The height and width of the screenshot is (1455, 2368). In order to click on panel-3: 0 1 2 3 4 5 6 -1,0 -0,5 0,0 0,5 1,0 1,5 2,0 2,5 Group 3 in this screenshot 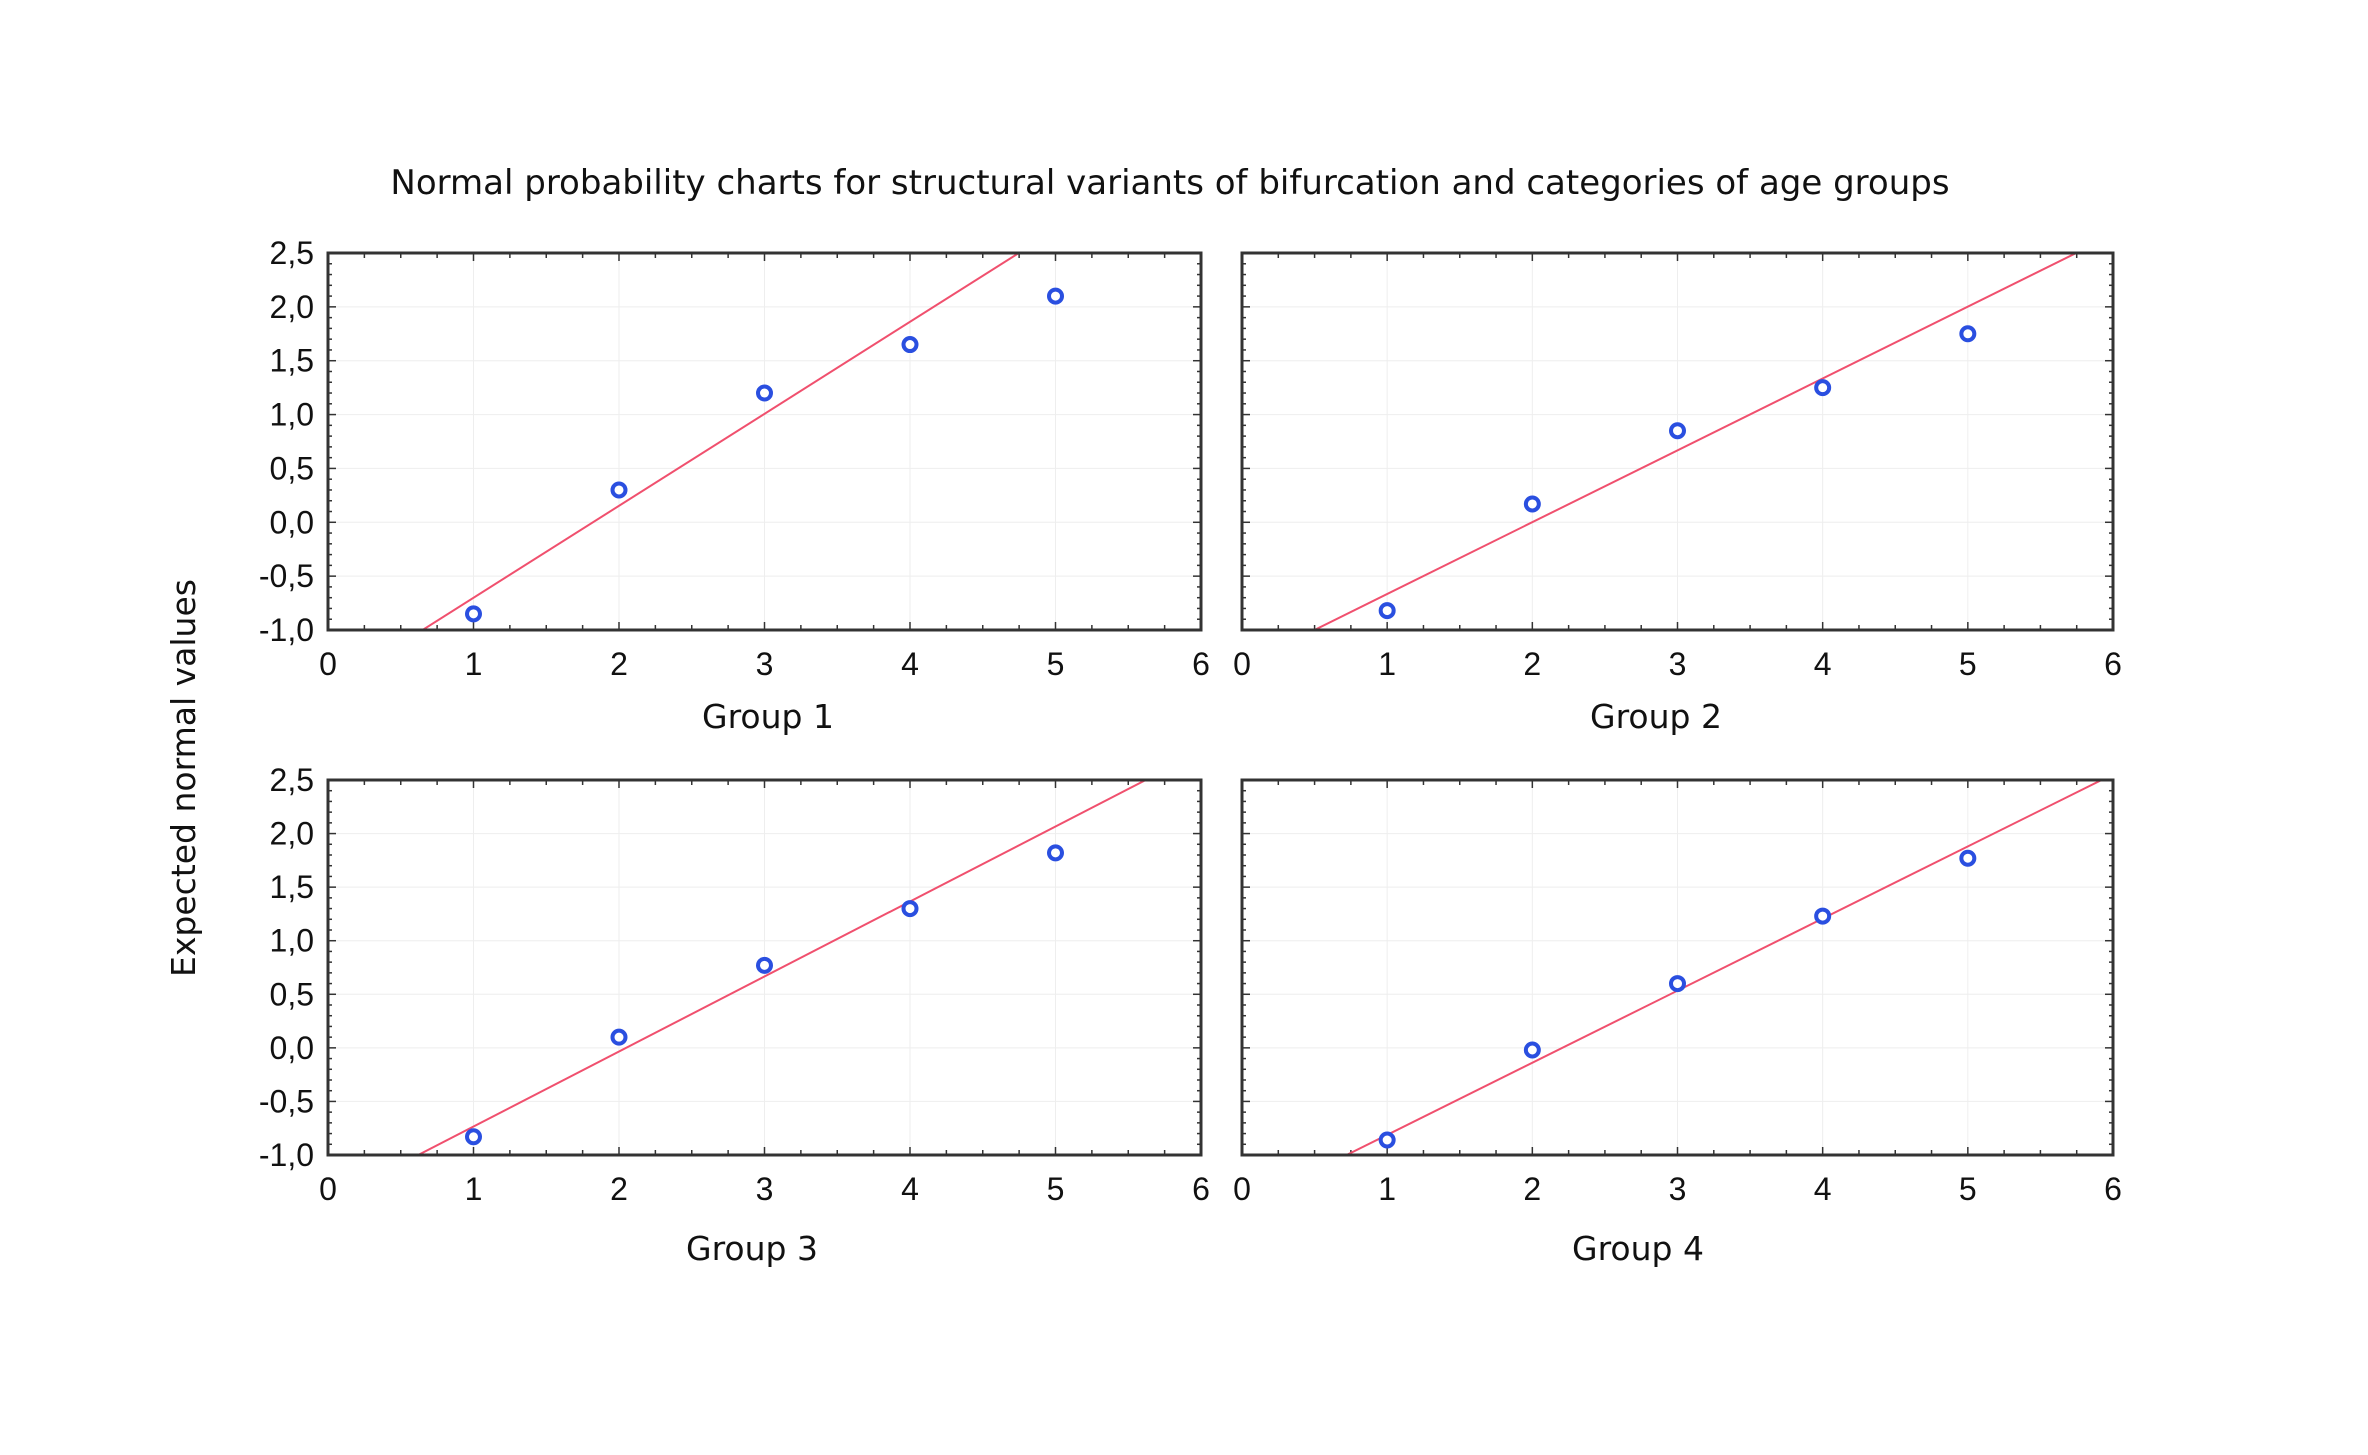, I will do `click(734, 1015)`.